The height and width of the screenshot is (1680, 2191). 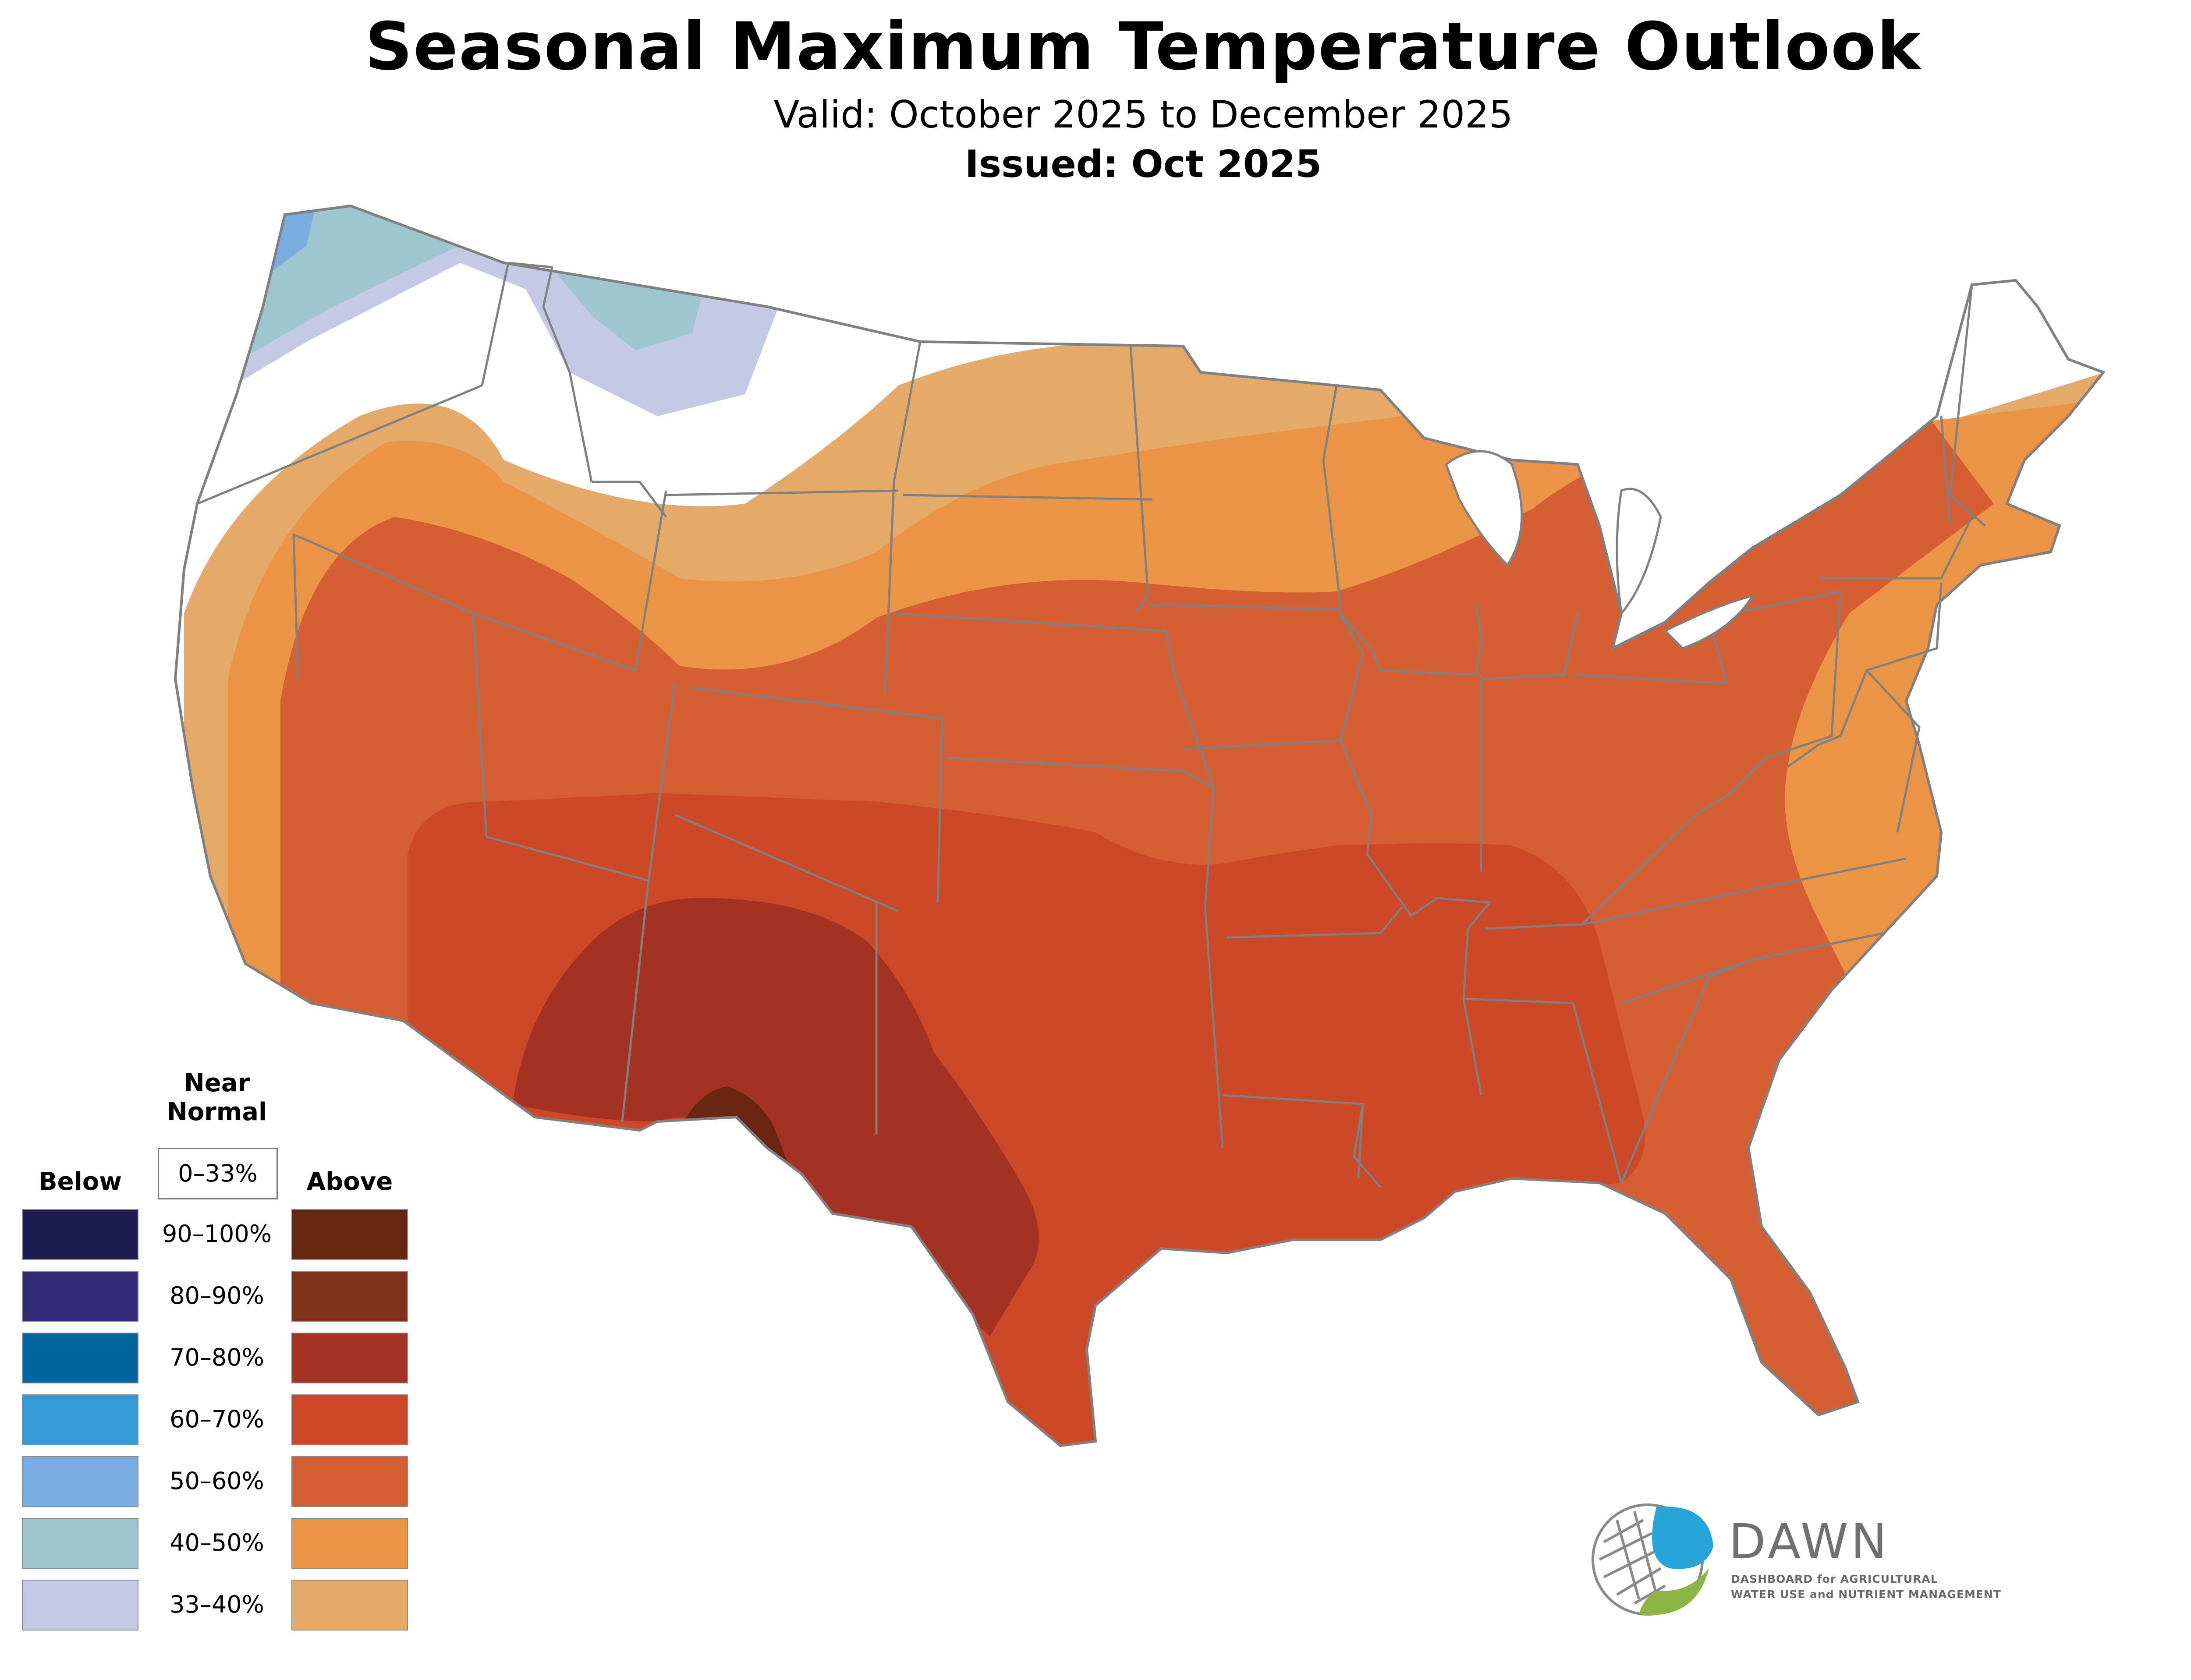 I want to click on legend-near-normal-heading: Near Normal, so click(x=217, y=1097).